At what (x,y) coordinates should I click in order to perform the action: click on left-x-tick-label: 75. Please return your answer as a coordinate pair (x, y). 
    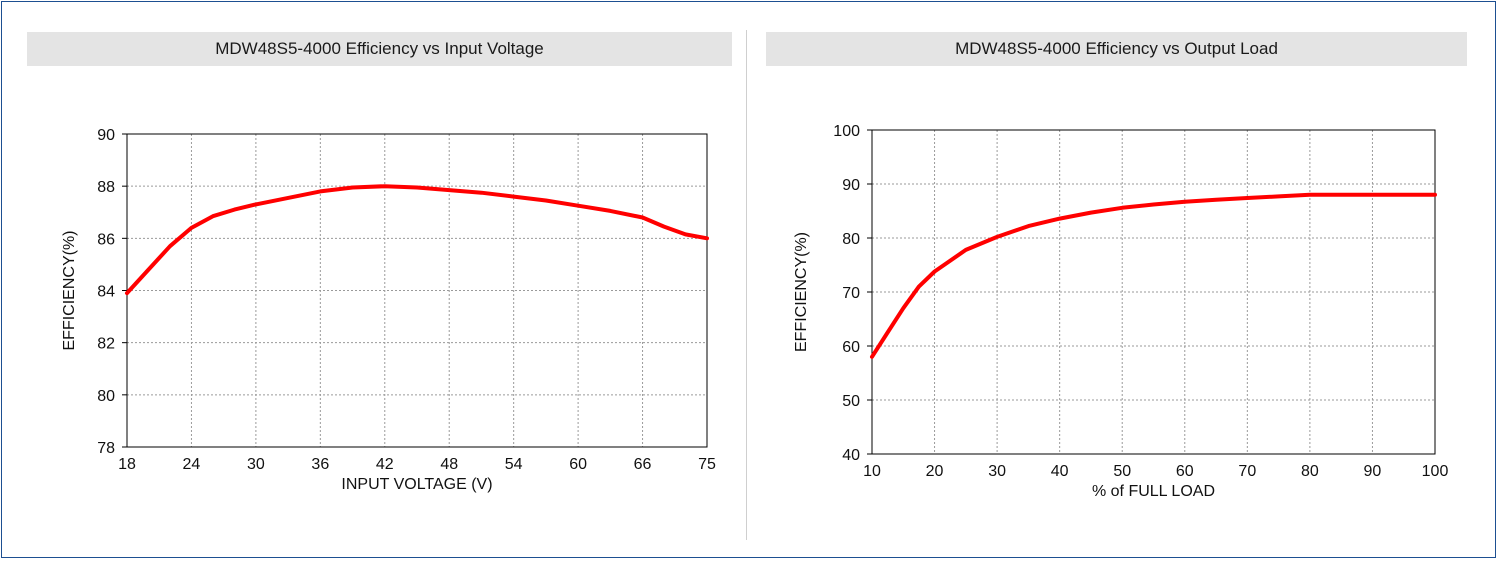
    Looking at the image, I should click on (707, 464).